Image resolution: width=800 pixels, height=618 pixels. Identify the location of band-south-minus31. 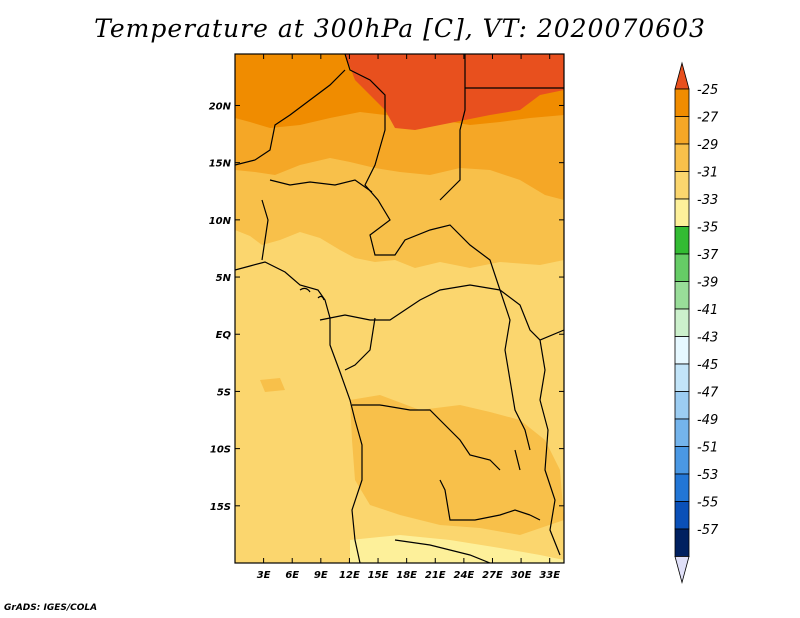
(457, 465).